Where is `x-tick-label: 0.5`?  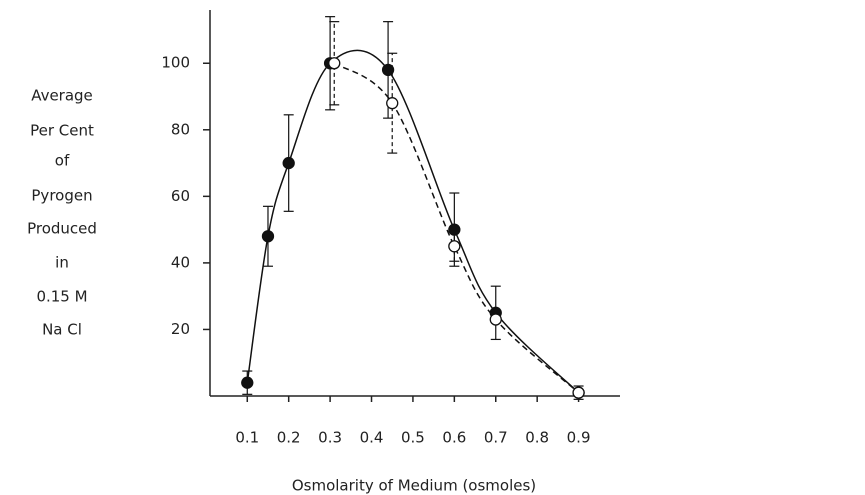 x-tick-label: 0.5 is located at coordinates (413, 438).